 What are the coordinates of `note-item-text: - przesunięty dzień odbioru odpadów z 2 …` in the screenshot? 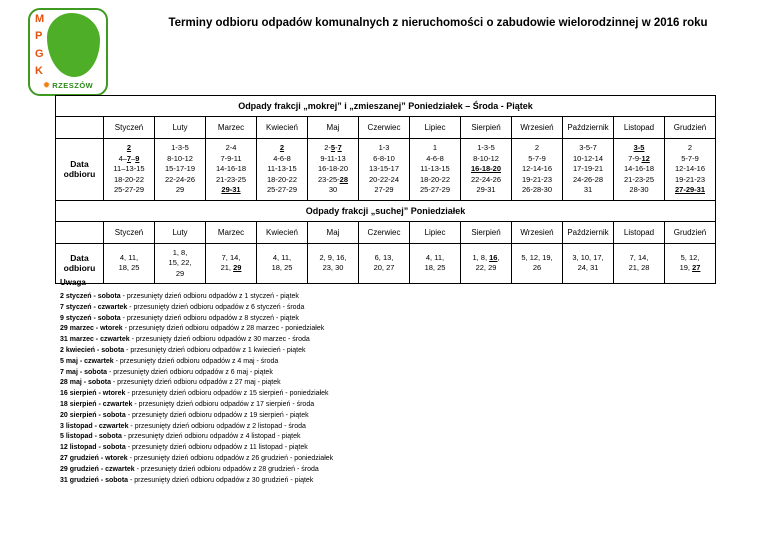 It's located at (218, 426).